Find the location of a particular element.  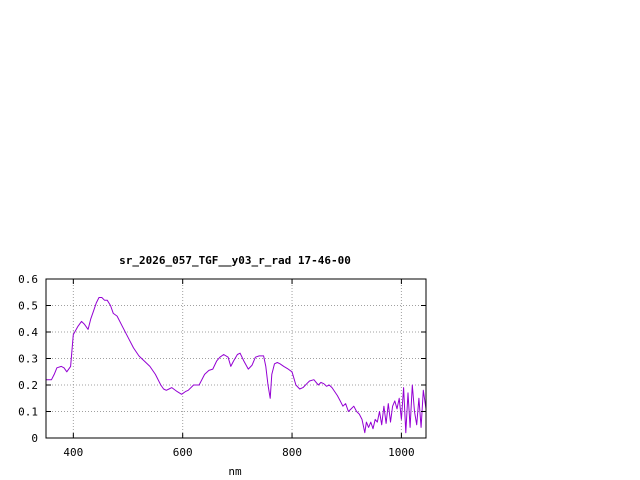

x-tick-label: 400 is located at coordinates (73, 452).